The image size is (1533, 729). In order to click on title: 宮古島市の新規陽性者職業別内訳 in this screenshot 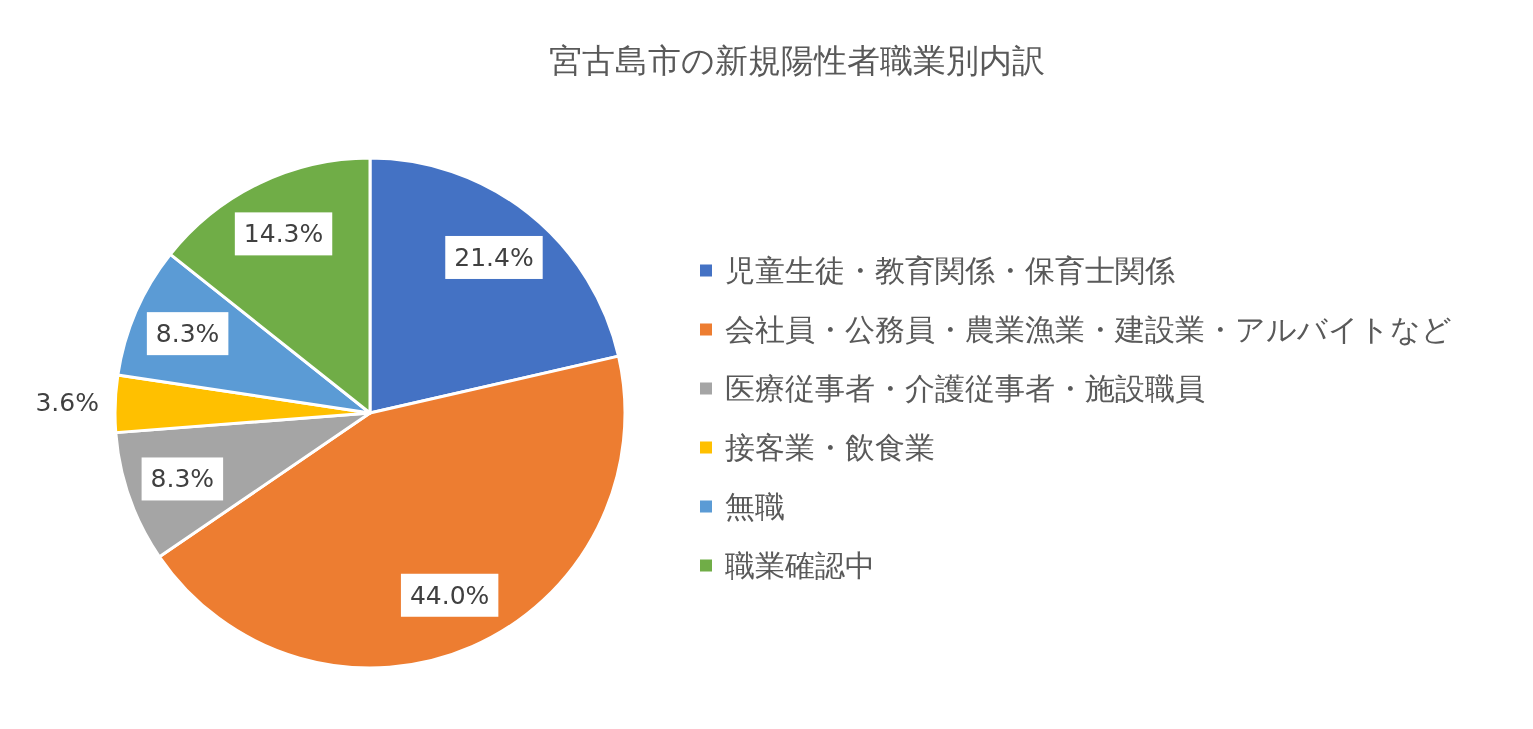, I will do `click(797, 60)`.